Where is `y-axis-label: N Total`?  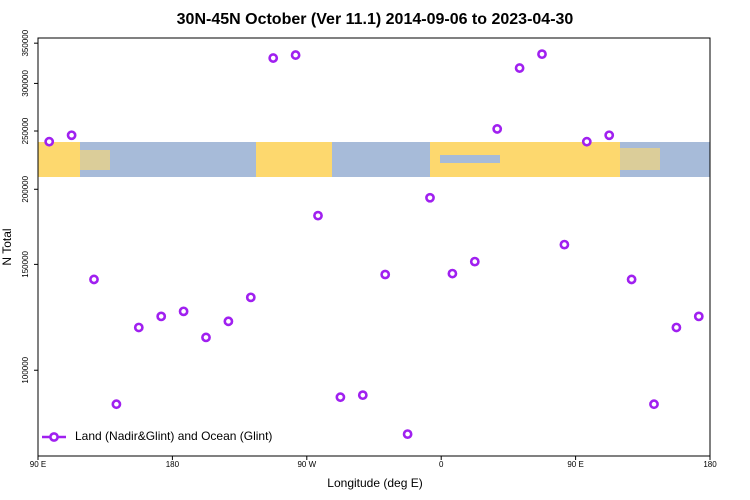 y-axis-label: N Total is located at coordinates (7, 246).